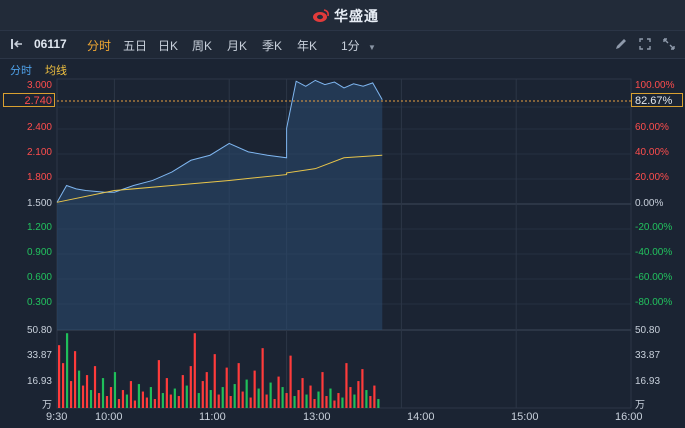 The height and width of the screenshot is (428, 685). What do you see at coordinates (39, 127) in the screenshot?
I see `price-tick-2400: 2.400` at bounding box center [39, 127].